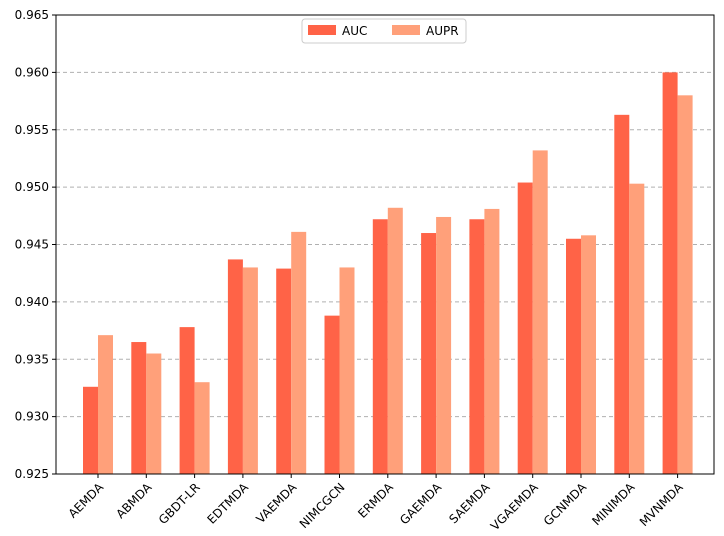 The image size is (724, 536). What do you see at coordinates (429, 353) in the screenshot?
I see `bar-auc-gaemda` at bounding box center [429, 353].